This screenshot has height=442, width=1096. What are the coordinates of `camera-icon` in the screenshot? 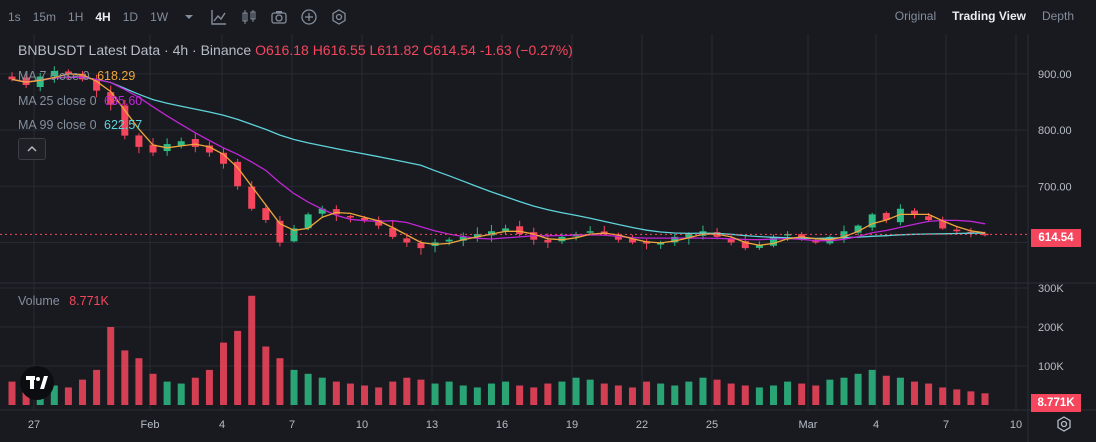 It's located at (279, 17).